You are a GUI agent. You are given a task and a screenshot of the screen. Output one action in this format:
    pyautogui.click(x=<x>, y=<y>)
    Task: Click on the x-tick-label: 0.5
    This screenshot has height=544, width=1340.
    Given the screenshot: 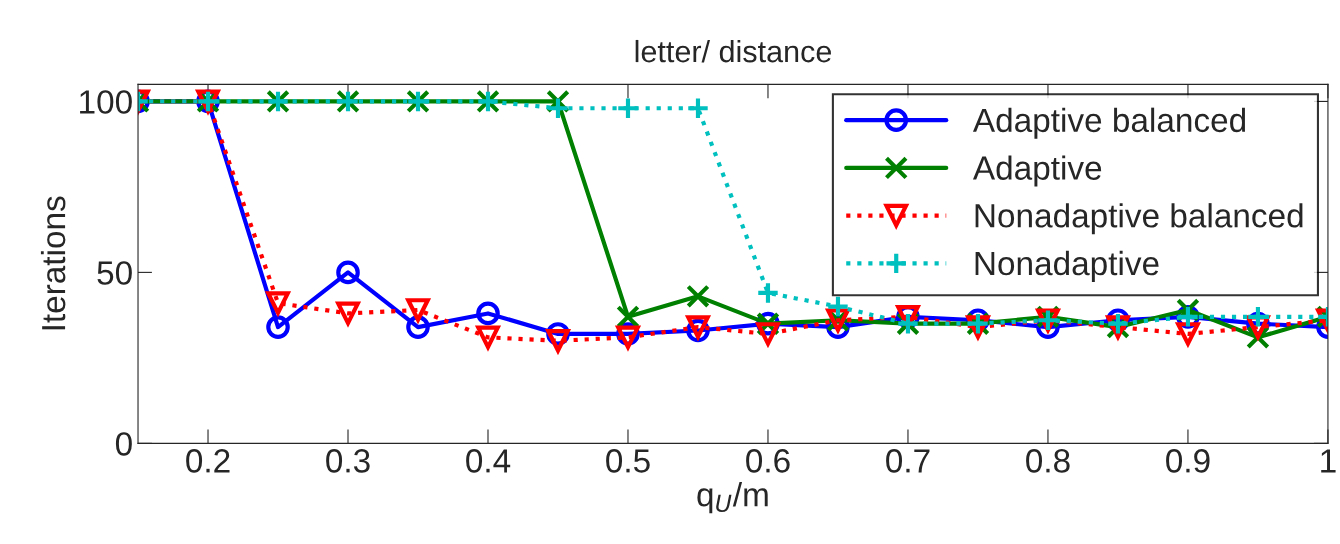 What is the action you would take?
    pyautogui.click(x=628, y=461)
    